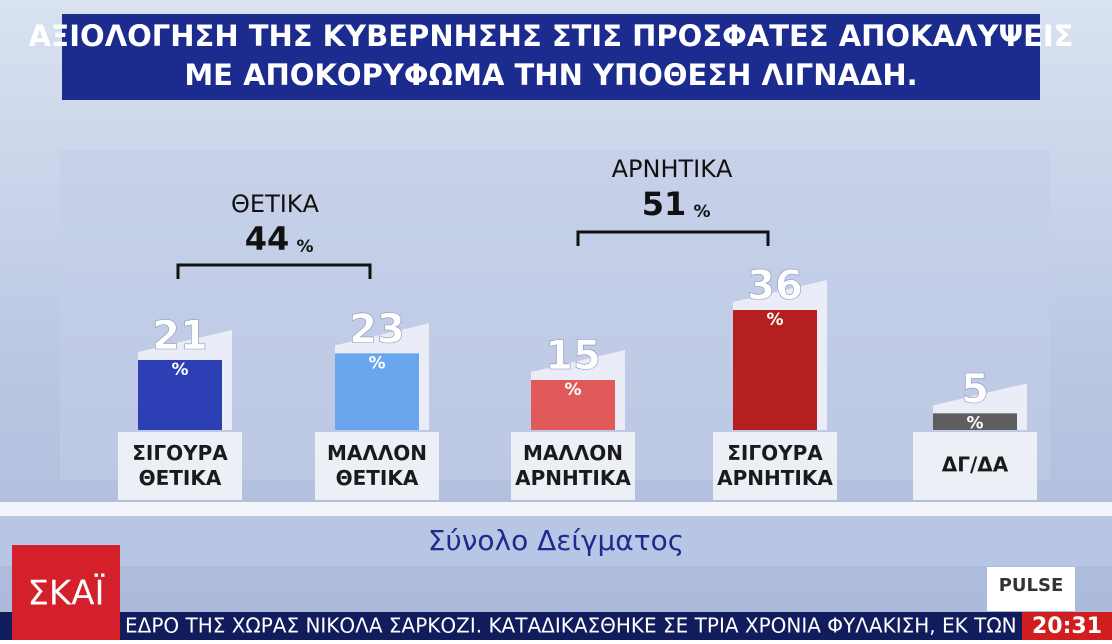 The width and height of the screenshot is (1112, 644). What do you see at coordinates (1031, 585) in the screenshot?
I see `pollster: PULSE` at bounding box center [1031, 585].